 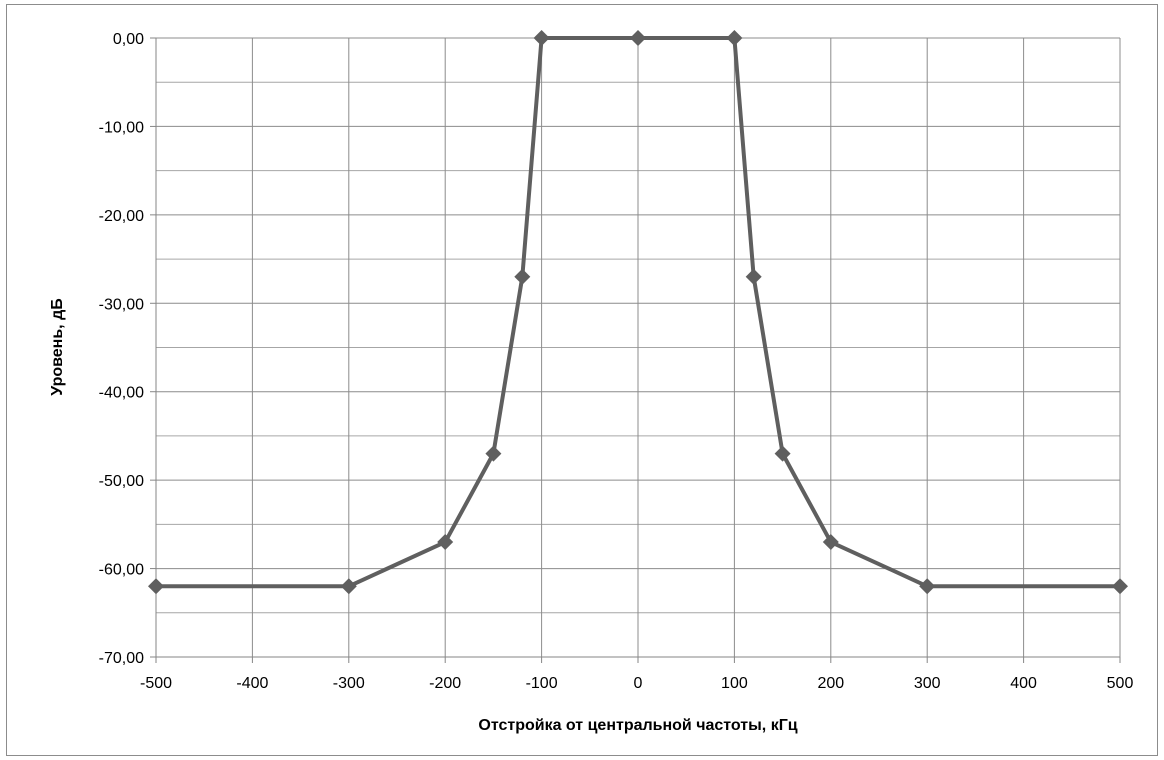 What do you see at coordinates (121, 393) in the screenshot?
I see `y-tick-label: -40,00` at bounding box center [121, 393].